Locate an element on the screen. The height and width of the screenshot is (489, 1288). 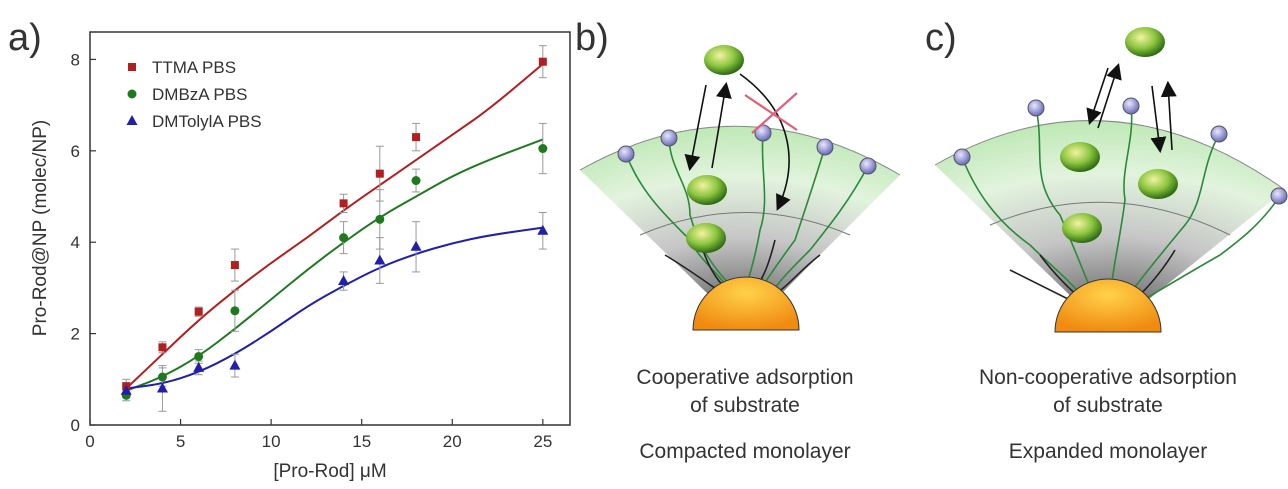
y-tick-label: 8 is located at coordinates (75, 59).